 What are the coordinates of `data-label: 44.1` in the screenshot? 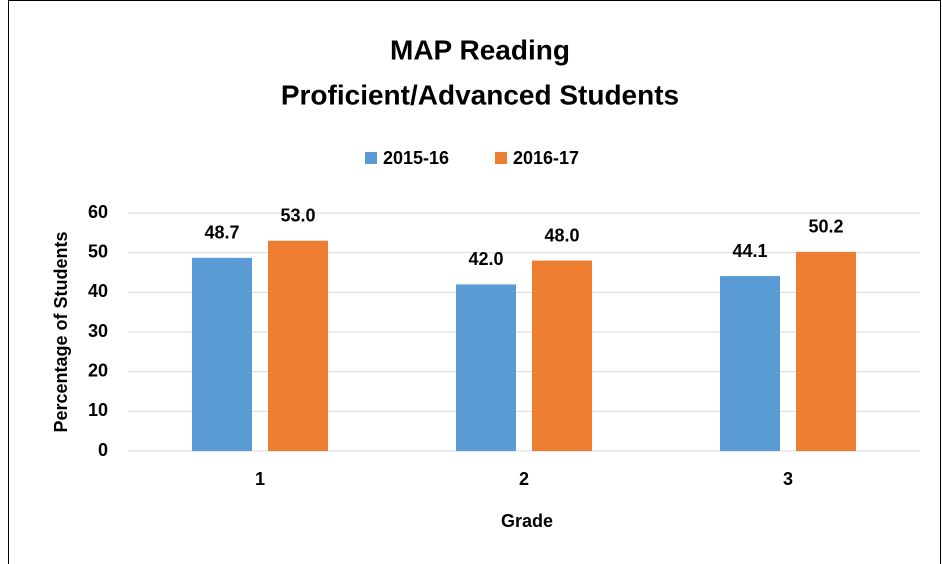 It's located at (749, 251).